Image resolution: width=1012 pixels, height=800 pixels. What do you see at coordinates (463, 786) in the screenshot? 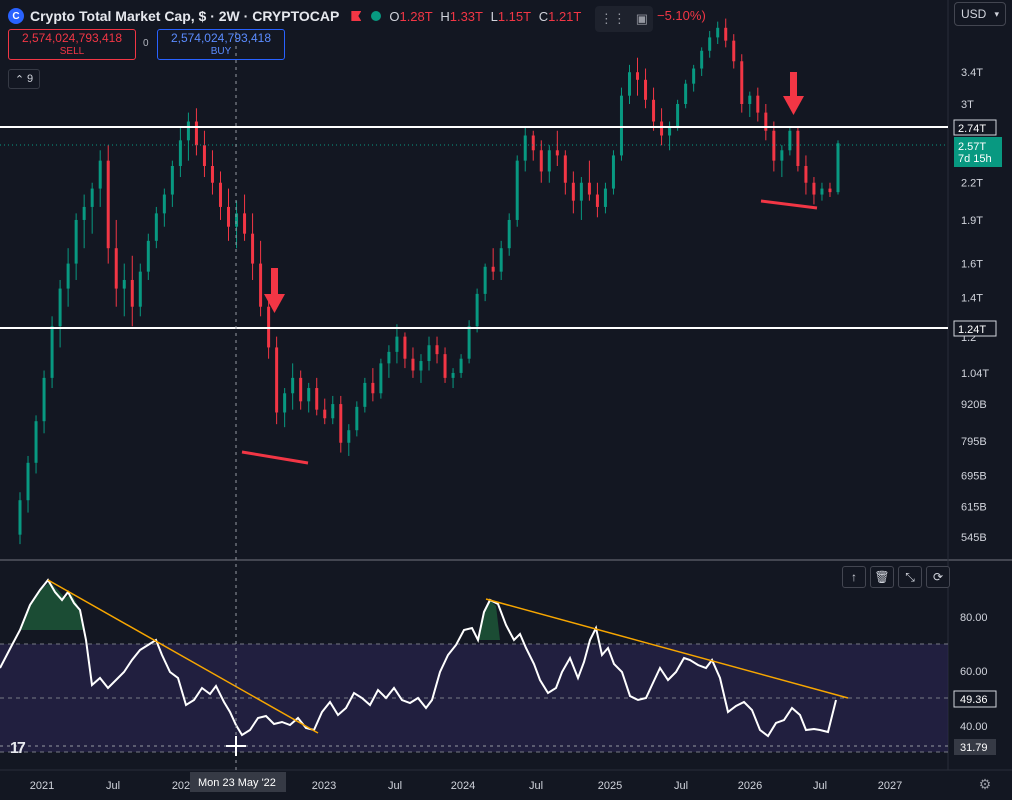
I see `time-tick-label: 2024` at bounding box center [463, 786].